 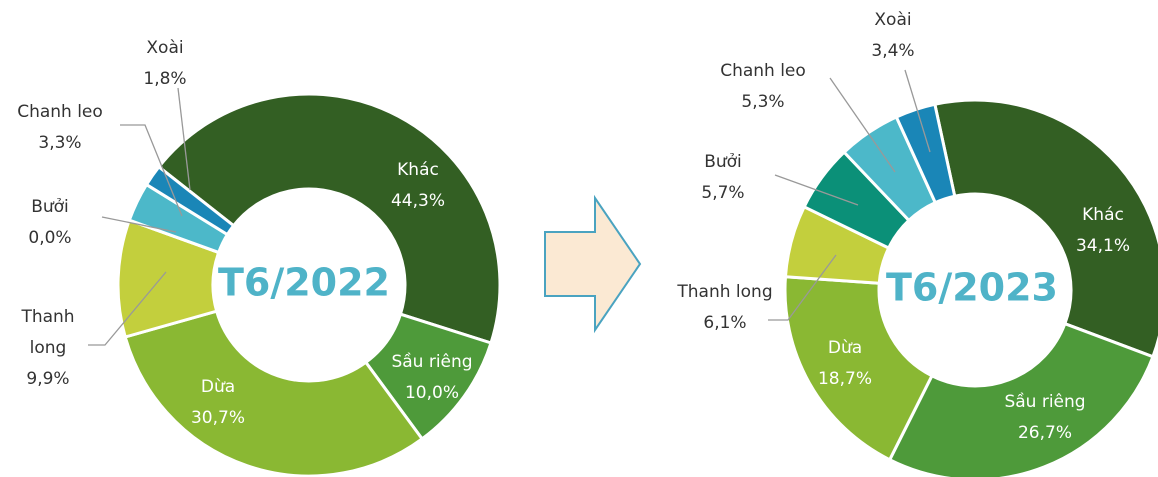 What do you see at coordinates (723, 193) in the screenshot?
I see `slice-value: 5,7%` at bounding box center [723, 193].